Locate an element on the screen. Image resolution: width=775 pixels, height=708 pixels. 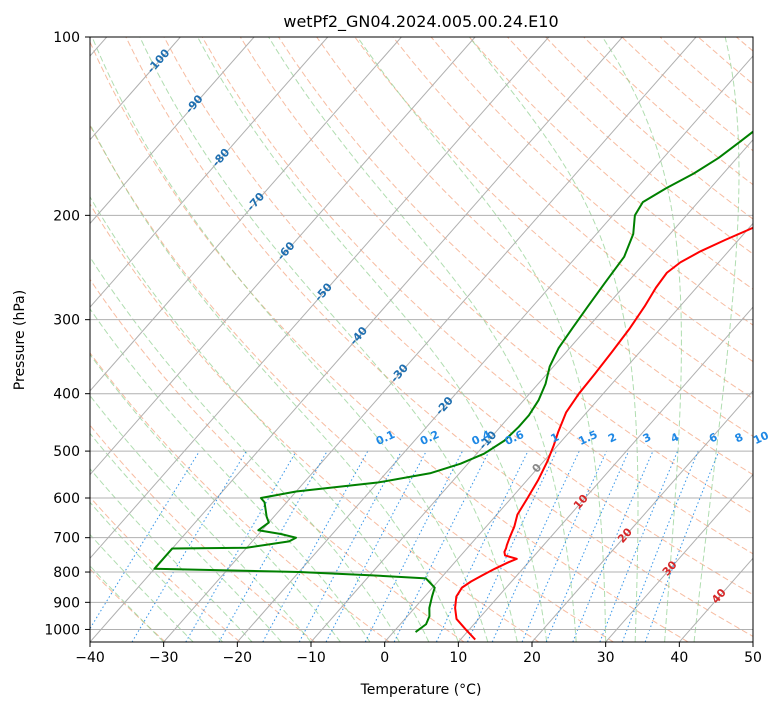
y-tick-label: 600 is located at coordinates (66, 499).